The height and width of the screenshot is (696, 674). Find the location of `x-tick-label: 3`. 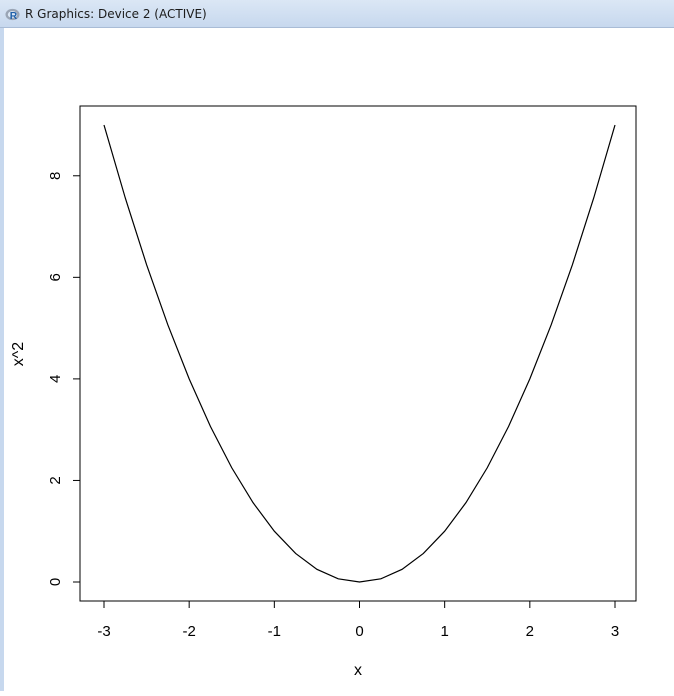

x-tick-label: 3 is located at coordinates (615, 631).